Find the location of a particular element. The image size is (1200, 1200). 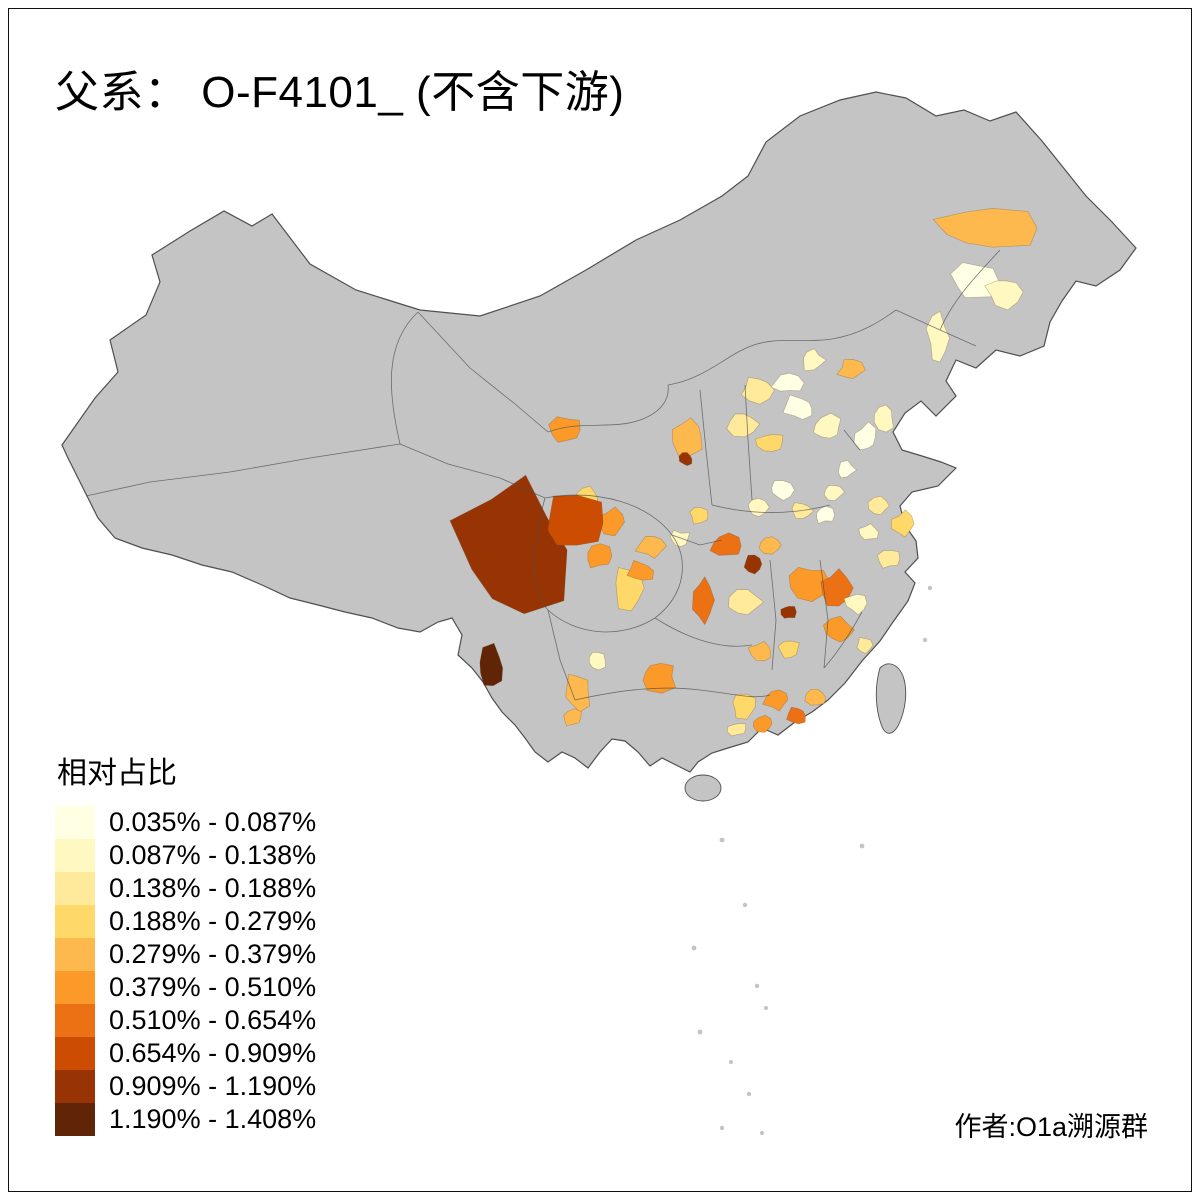

legend-label: 1.190% - 1.408% is located at coordinates (213, 1119).